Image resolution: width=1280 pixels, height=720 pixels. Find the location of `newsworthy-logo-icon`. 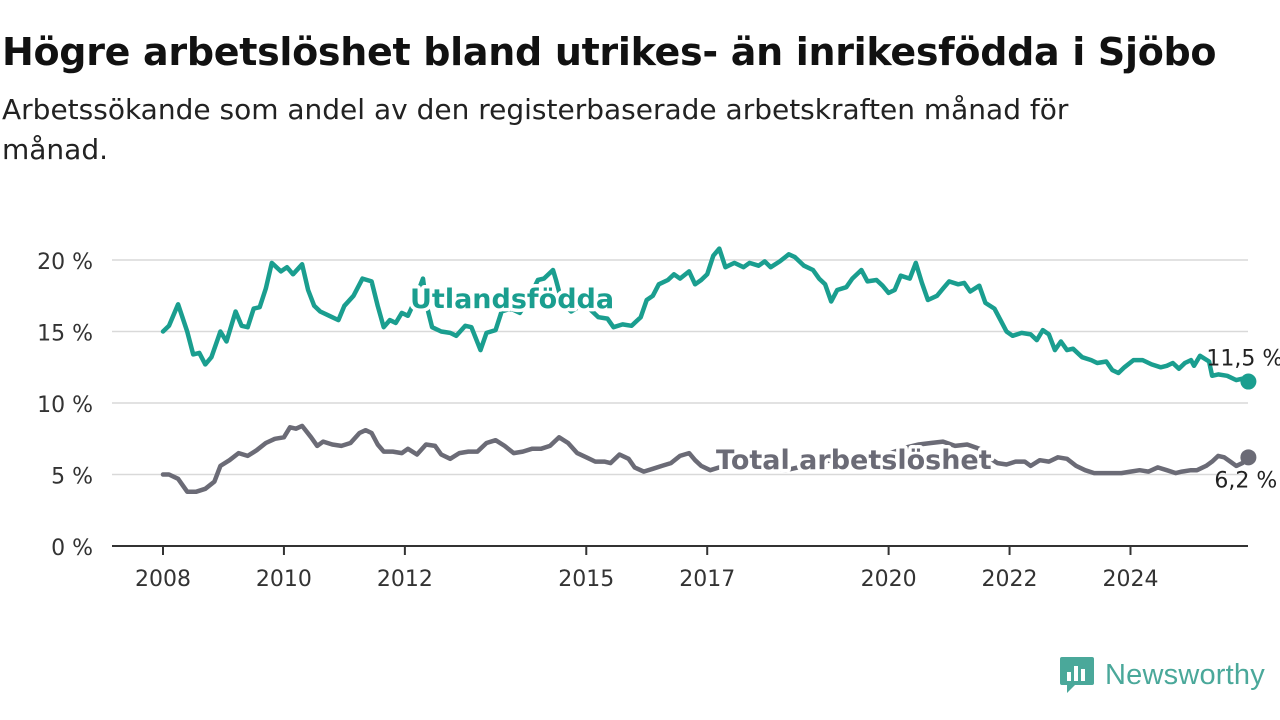

newsworthy-logo-icon is located at coordinates (1077, 675).